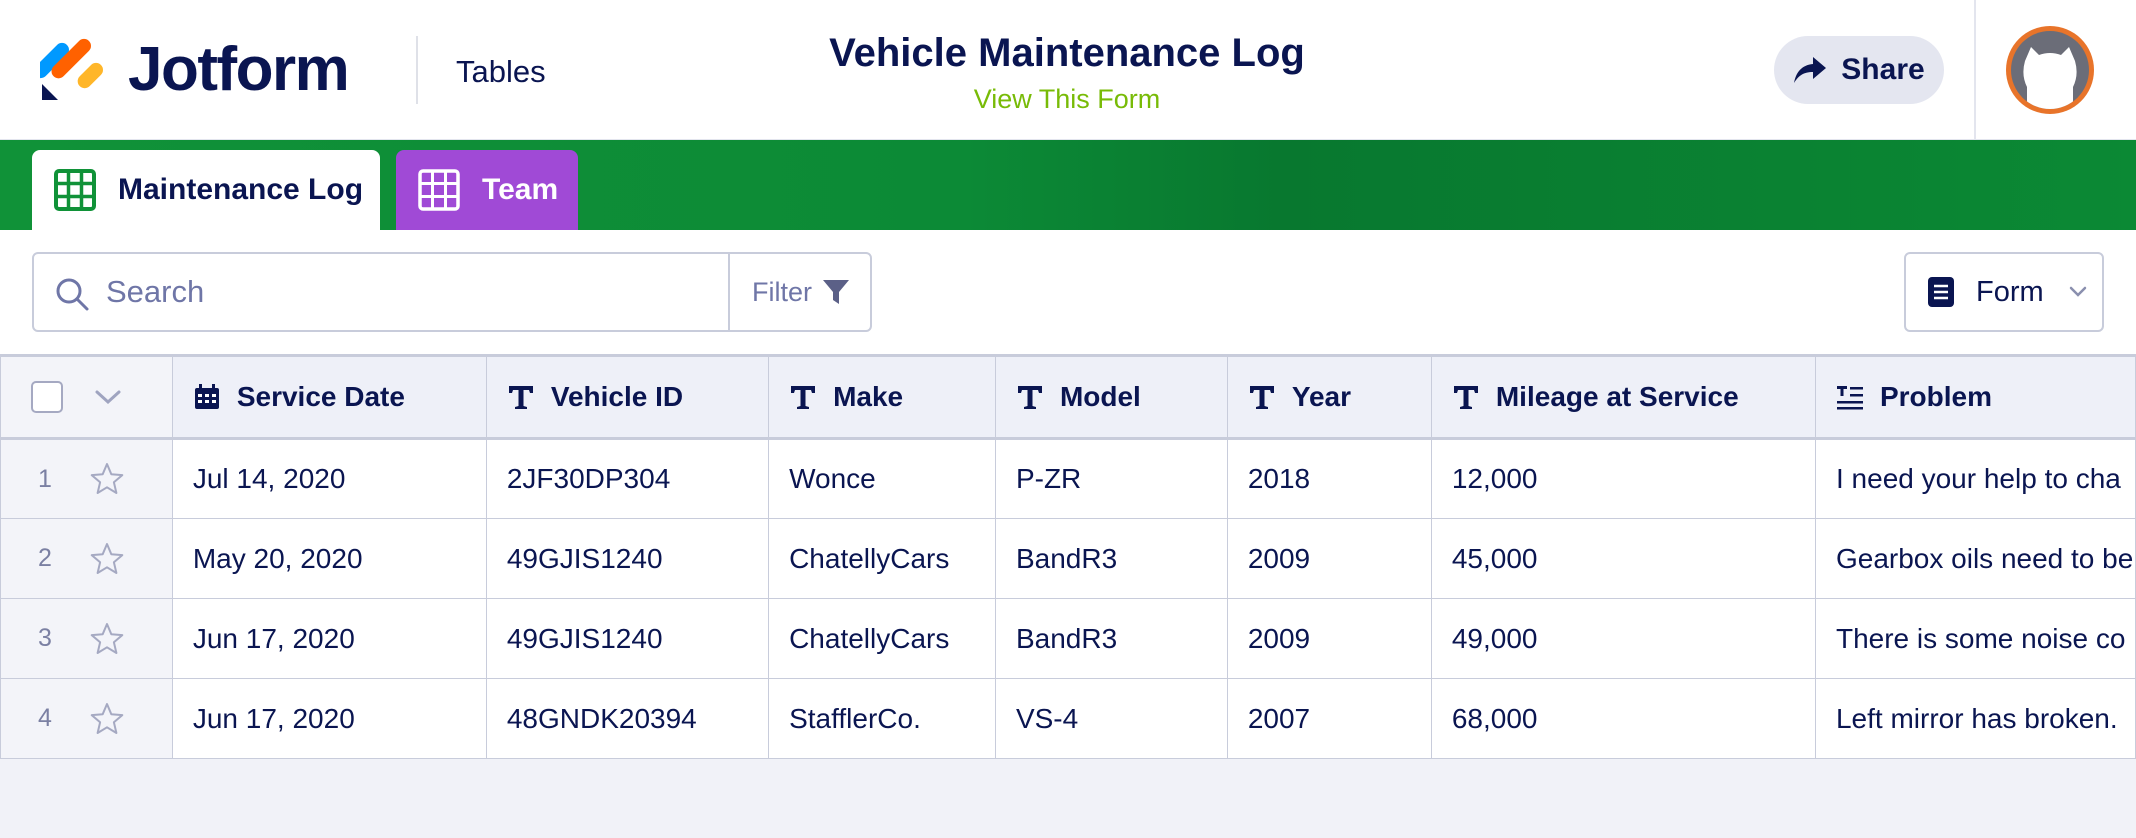 This screenshot has height=838, width=2136. I want to click on column-label: Make, so click(868, 396).